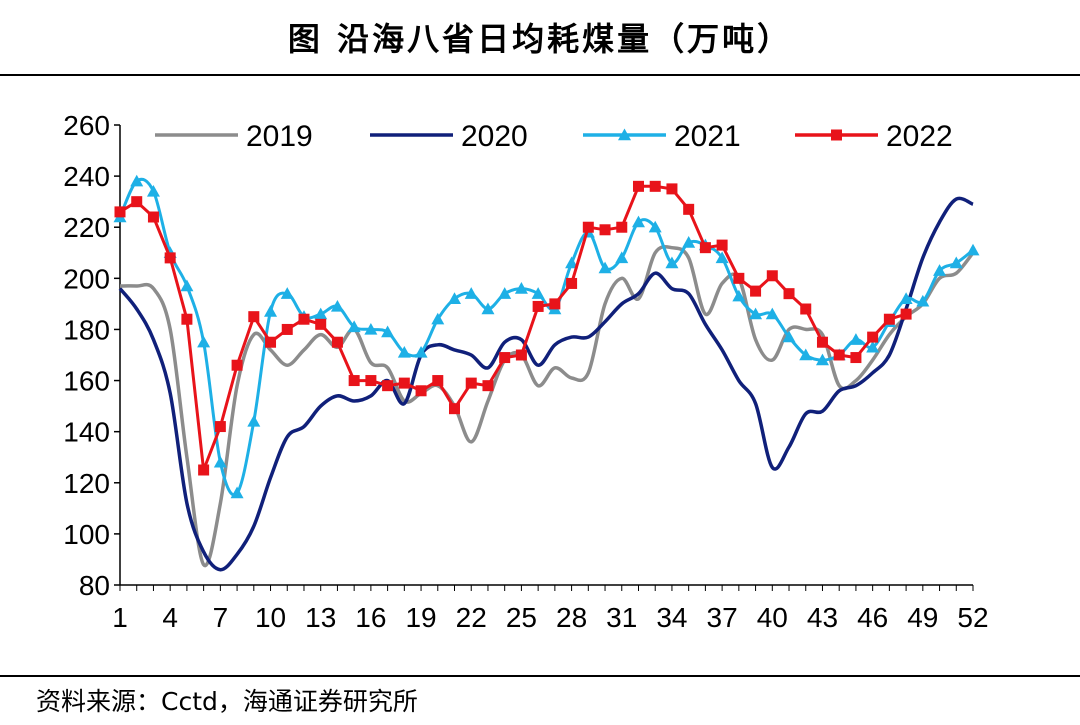 The height and width of the screenshot is (725, 1080). I want to click on legend-item-2021: 2021, so click(662, 136).